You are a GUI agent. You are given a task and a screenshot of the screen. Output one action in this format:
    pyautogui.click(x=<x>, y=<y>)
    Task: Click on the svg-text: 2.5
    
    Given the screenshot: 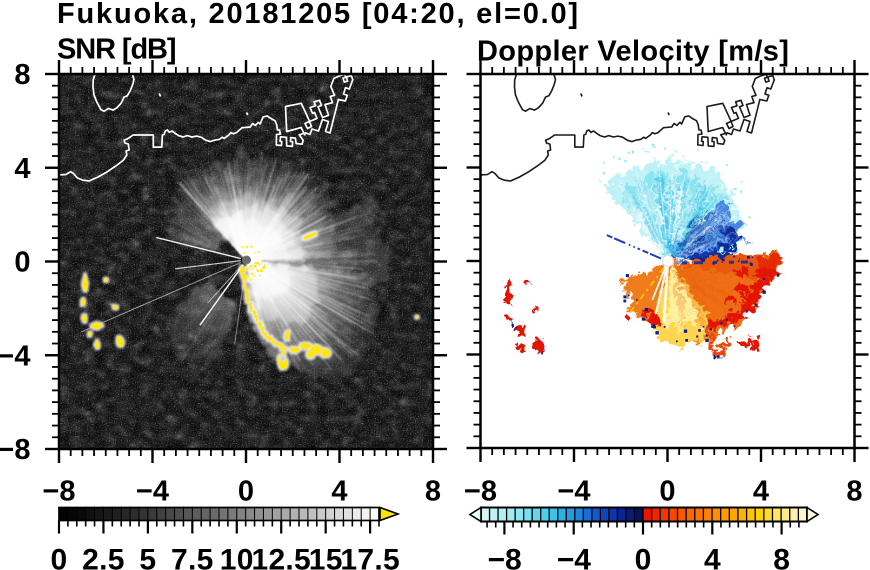 What is the action you would take?
    pyautogui.click(x=103, y=557)
    